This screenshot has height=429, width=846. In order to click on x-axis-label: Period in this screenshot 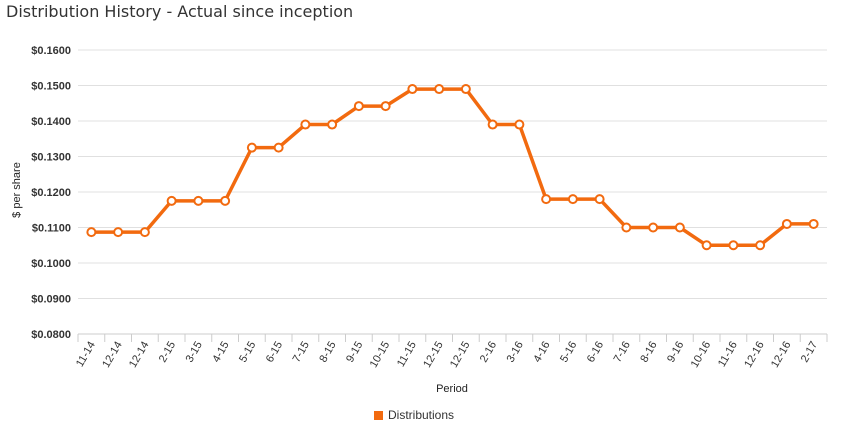, I will do `click(452, 389)`.